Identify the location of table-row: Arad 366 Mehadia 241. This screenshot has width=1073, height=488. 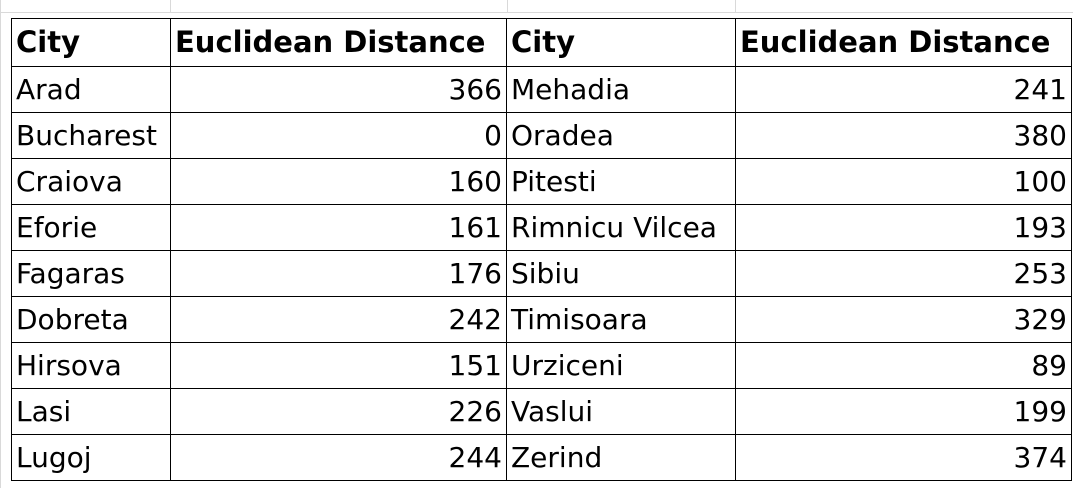
(541, 89).